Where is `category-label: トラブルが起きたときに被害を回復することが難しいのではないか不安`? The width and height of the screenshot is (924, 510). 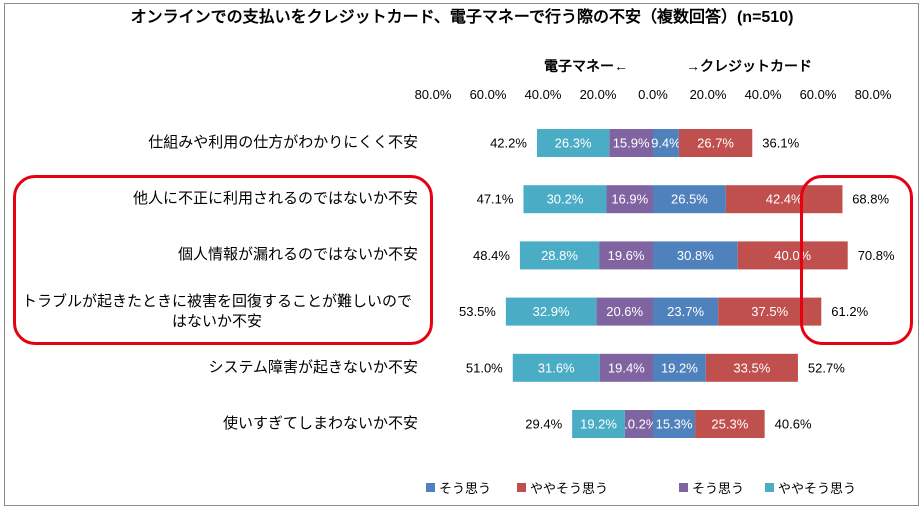
category-label: トラブルが起きたときに被害を回復することが難しいのではないか不安 is located at coordinates (216, 311).